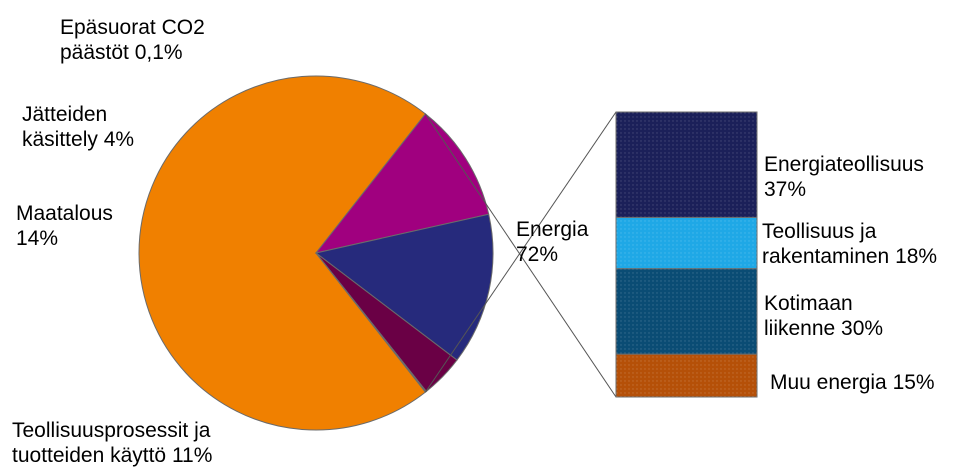 This screenshot has width=968, height=468. What do you see at coordinates (552, 242) in the screenshot?
I see `slice-label-energia: Energia 72%` at bounding box center [552, 242].